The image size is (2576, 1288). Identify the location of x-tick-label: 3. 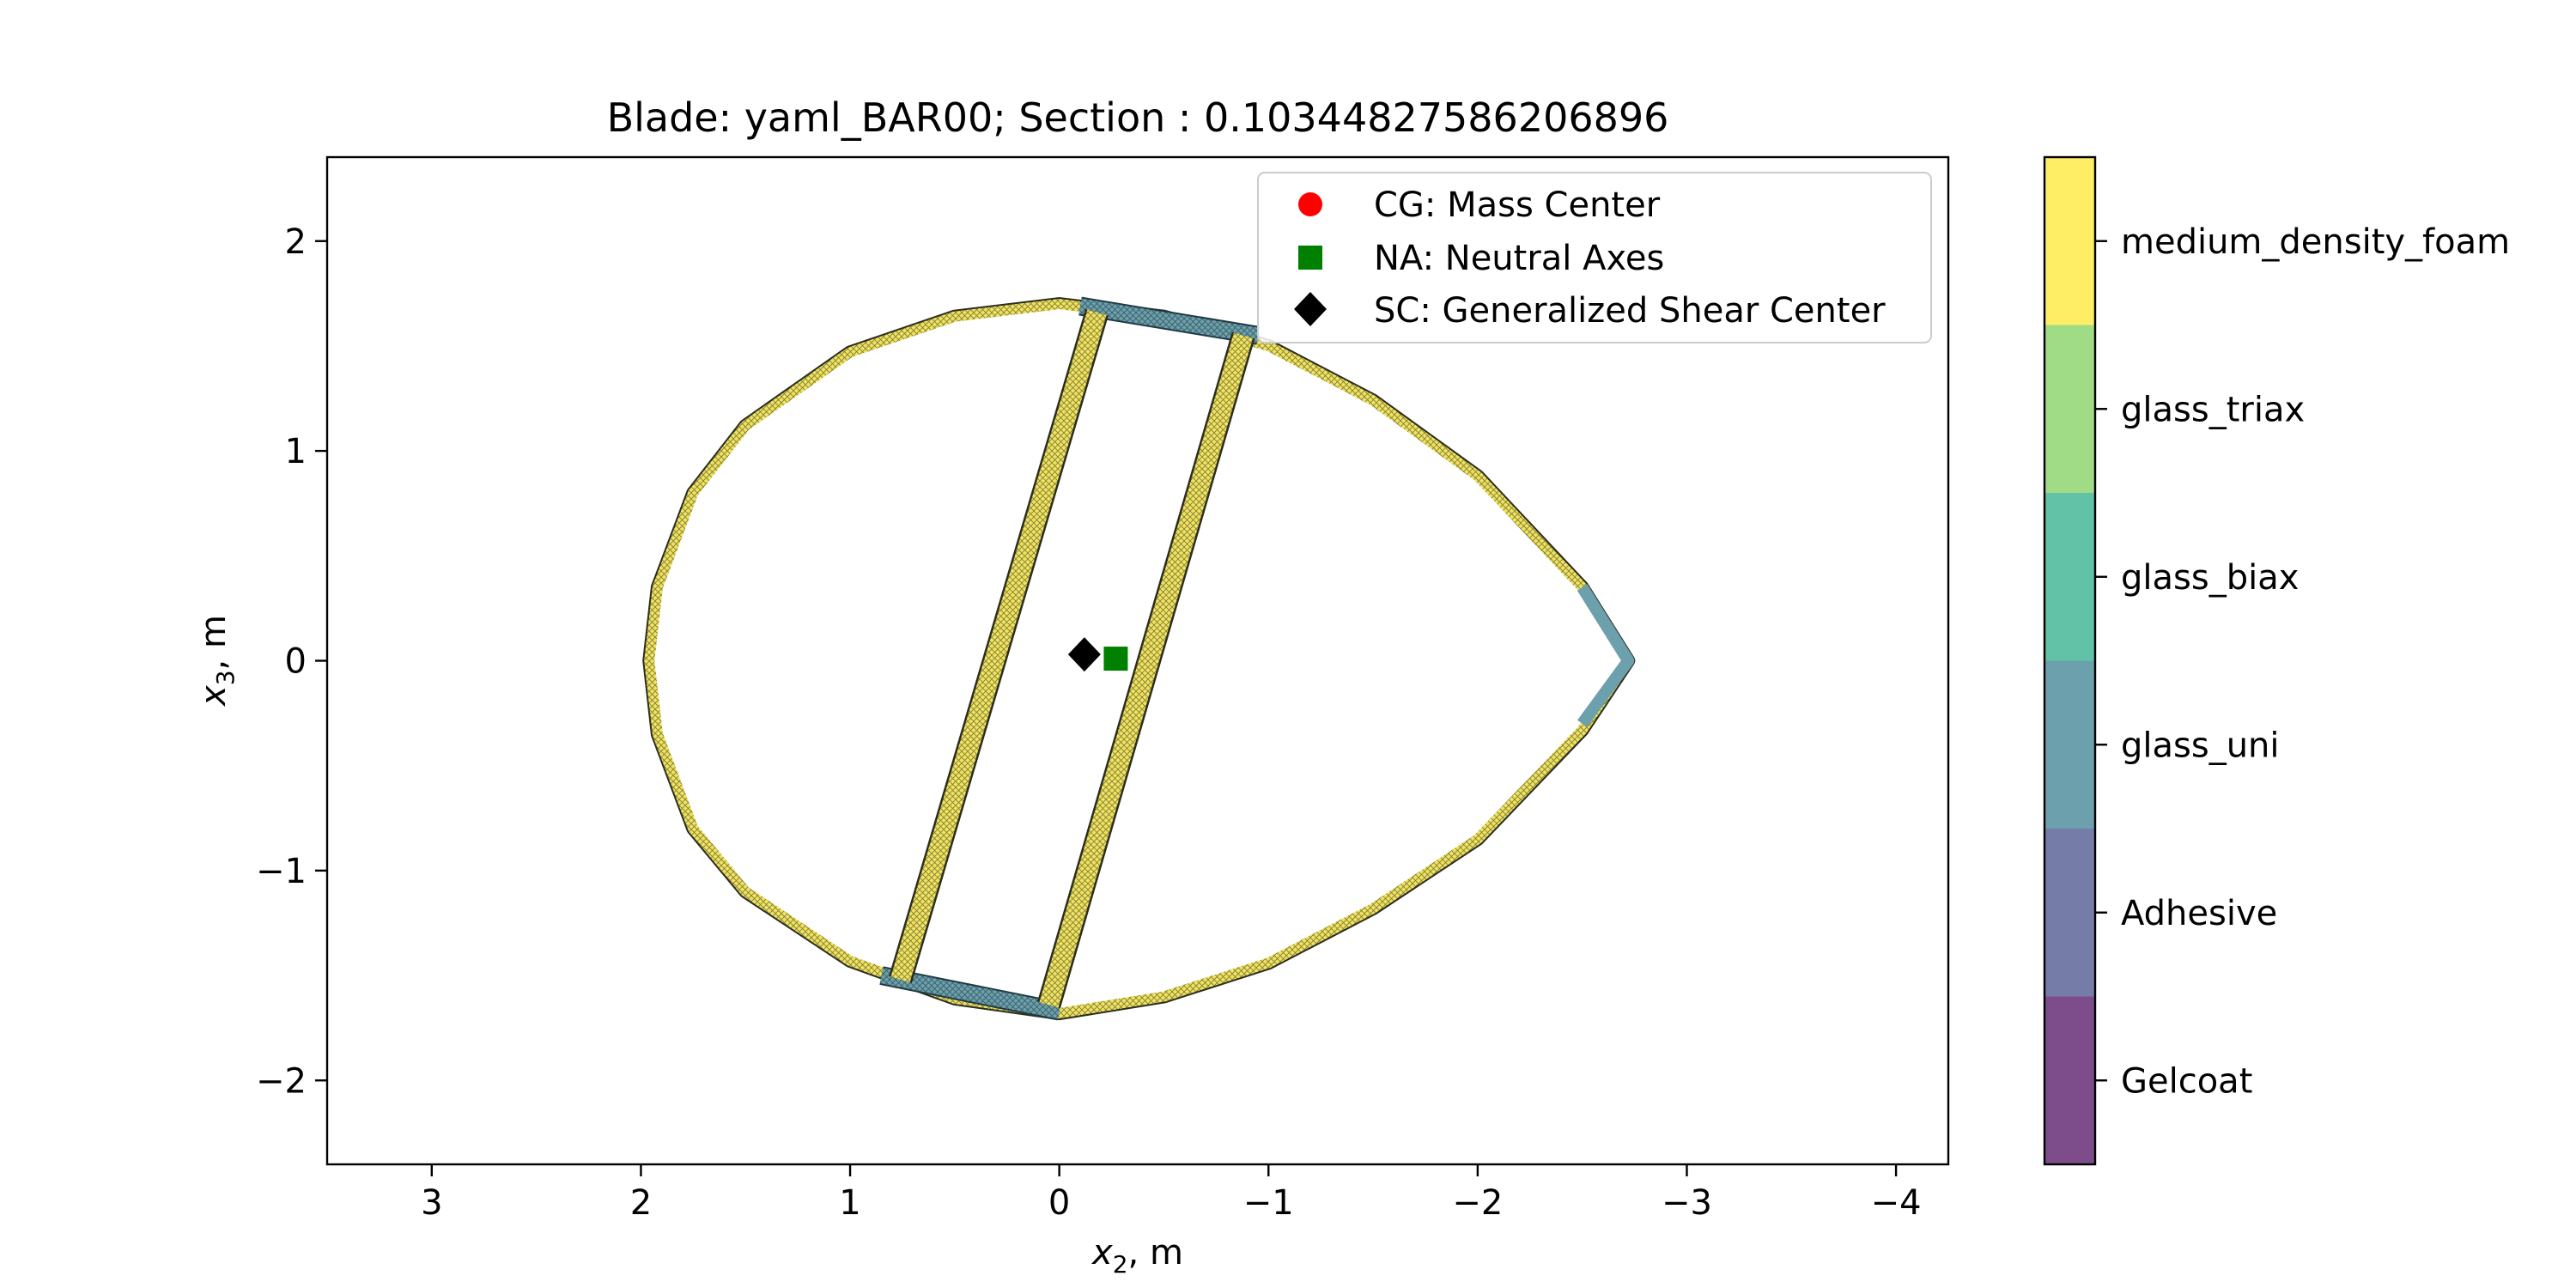
(431, 1203).